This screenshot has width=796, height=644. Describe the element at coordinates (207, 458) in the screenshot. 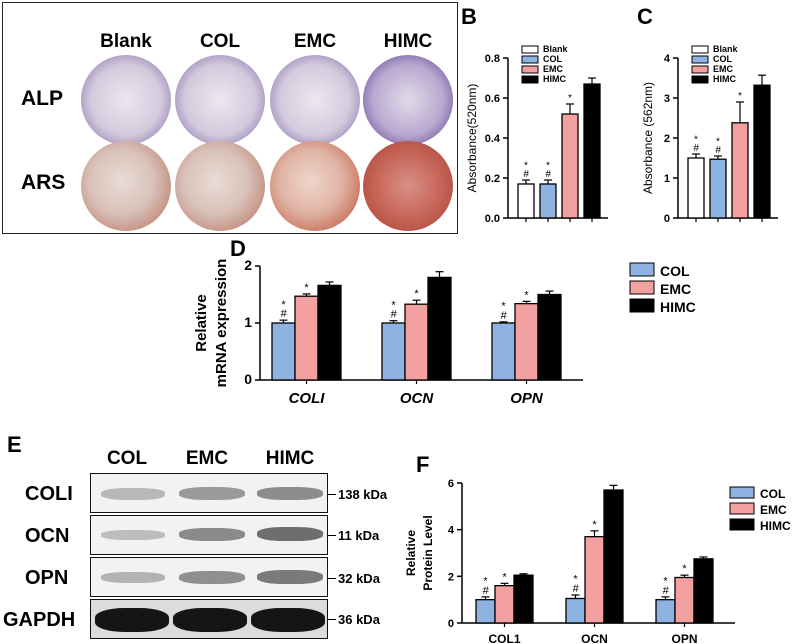

I see `wb-col-header-emc: EMC` at that location.